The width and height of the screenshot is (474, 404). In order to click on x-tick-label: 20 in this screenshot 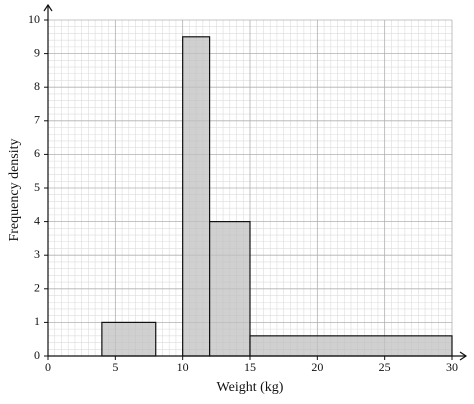, I will do `click(317, 367)`.